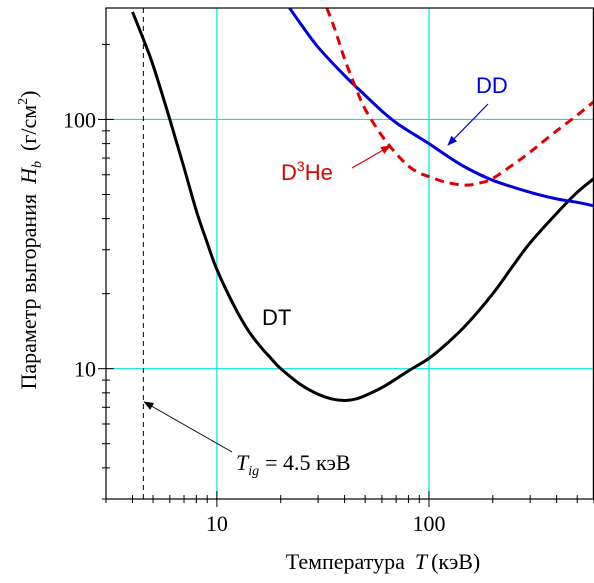 Image resolution: width=594 pixels, height=583 pixels. I want to click on x-tick-label: 100, so click(428, 523).